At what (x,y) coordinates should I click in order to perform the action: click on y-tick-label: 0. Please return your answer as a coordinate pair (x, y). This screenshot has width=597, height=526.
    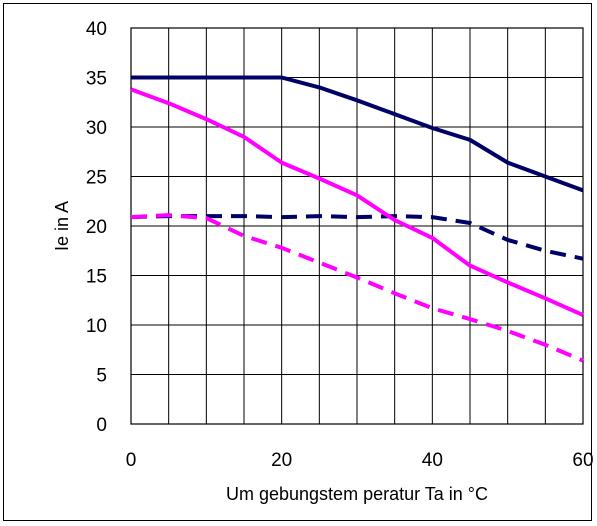
    Looking at the image, I should click on (101, 425).